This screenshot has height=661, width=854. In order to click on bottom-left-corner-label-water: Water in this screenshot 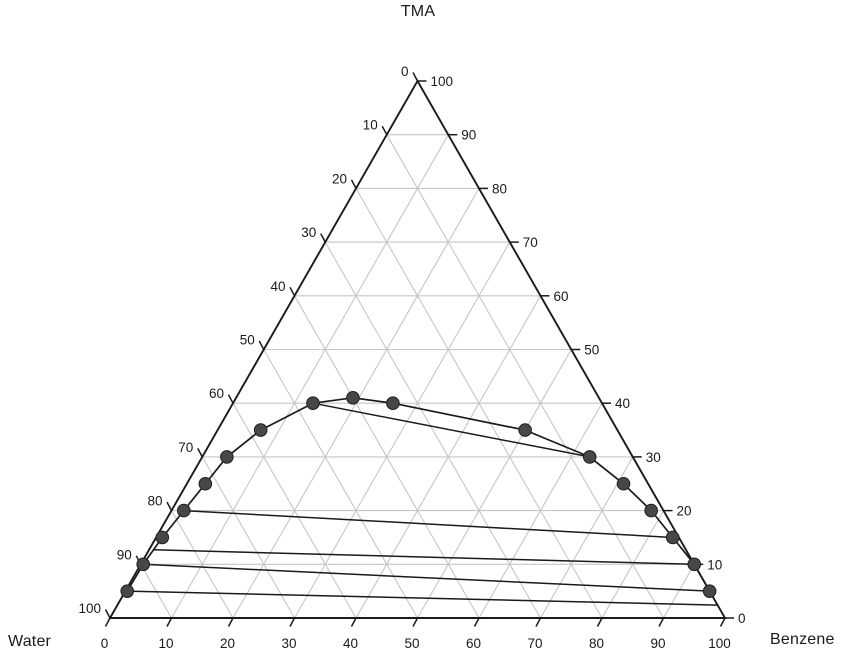, I will do `click(30, 641)`.